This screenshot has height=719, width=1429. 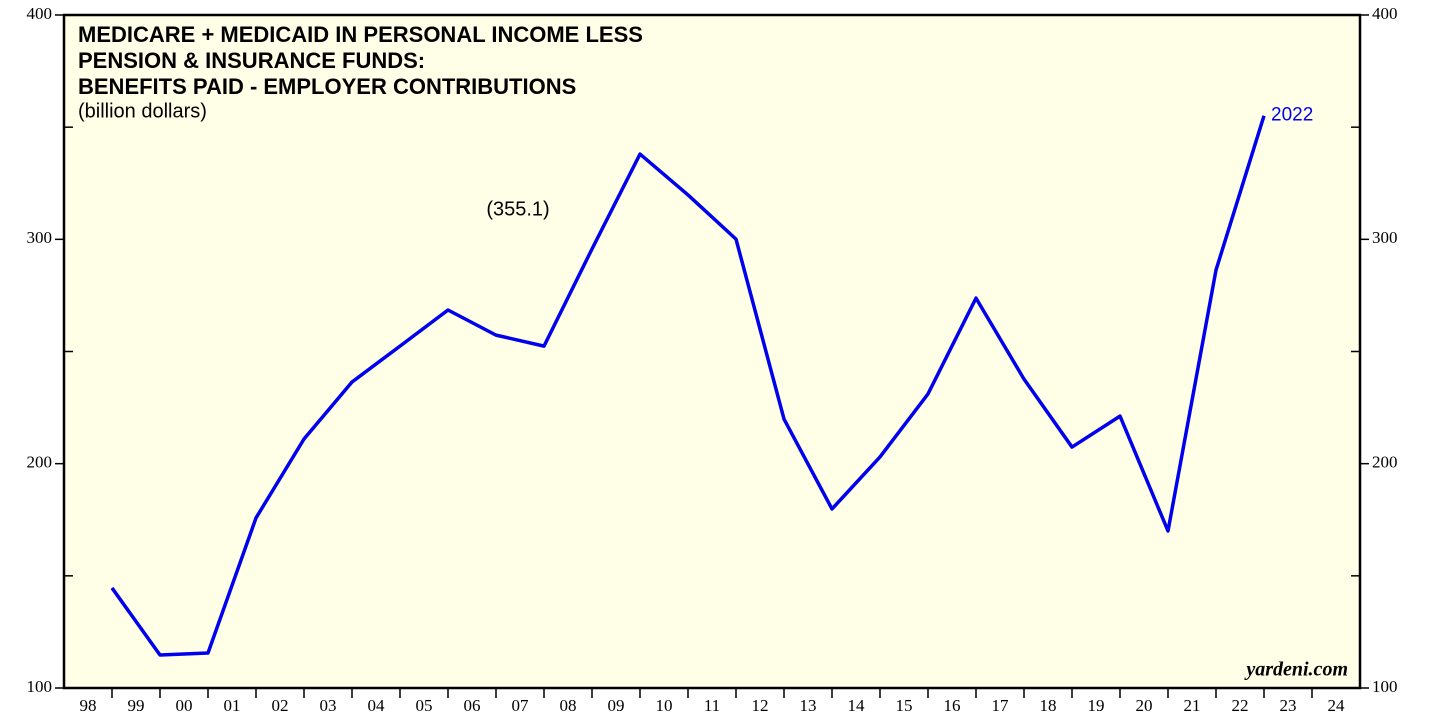 What do you see at coordinates (377, 705) in the screenshot?
I see `x-tick-label: 04` at bounding box center [377, 705].